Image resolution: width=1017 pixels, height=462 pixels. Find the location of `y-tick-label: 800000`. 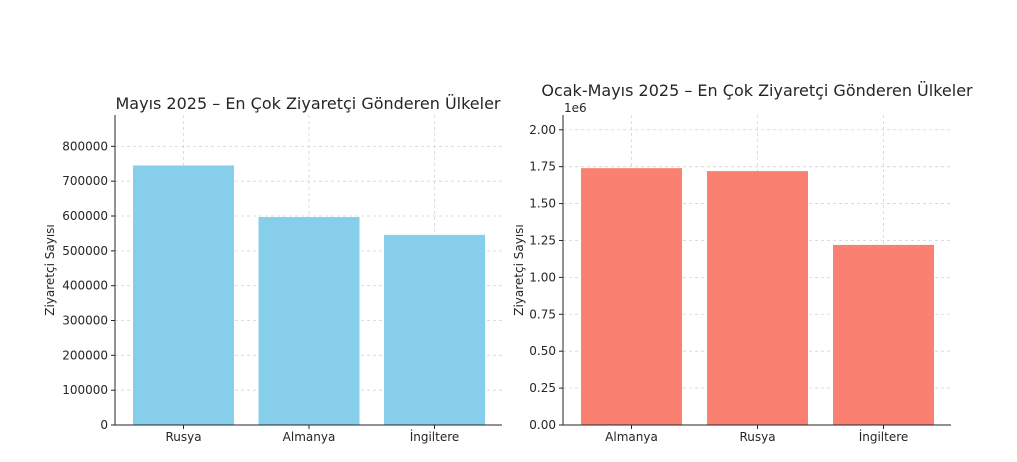

y-tick-label: 800000 is located at coordinates (85, 146).